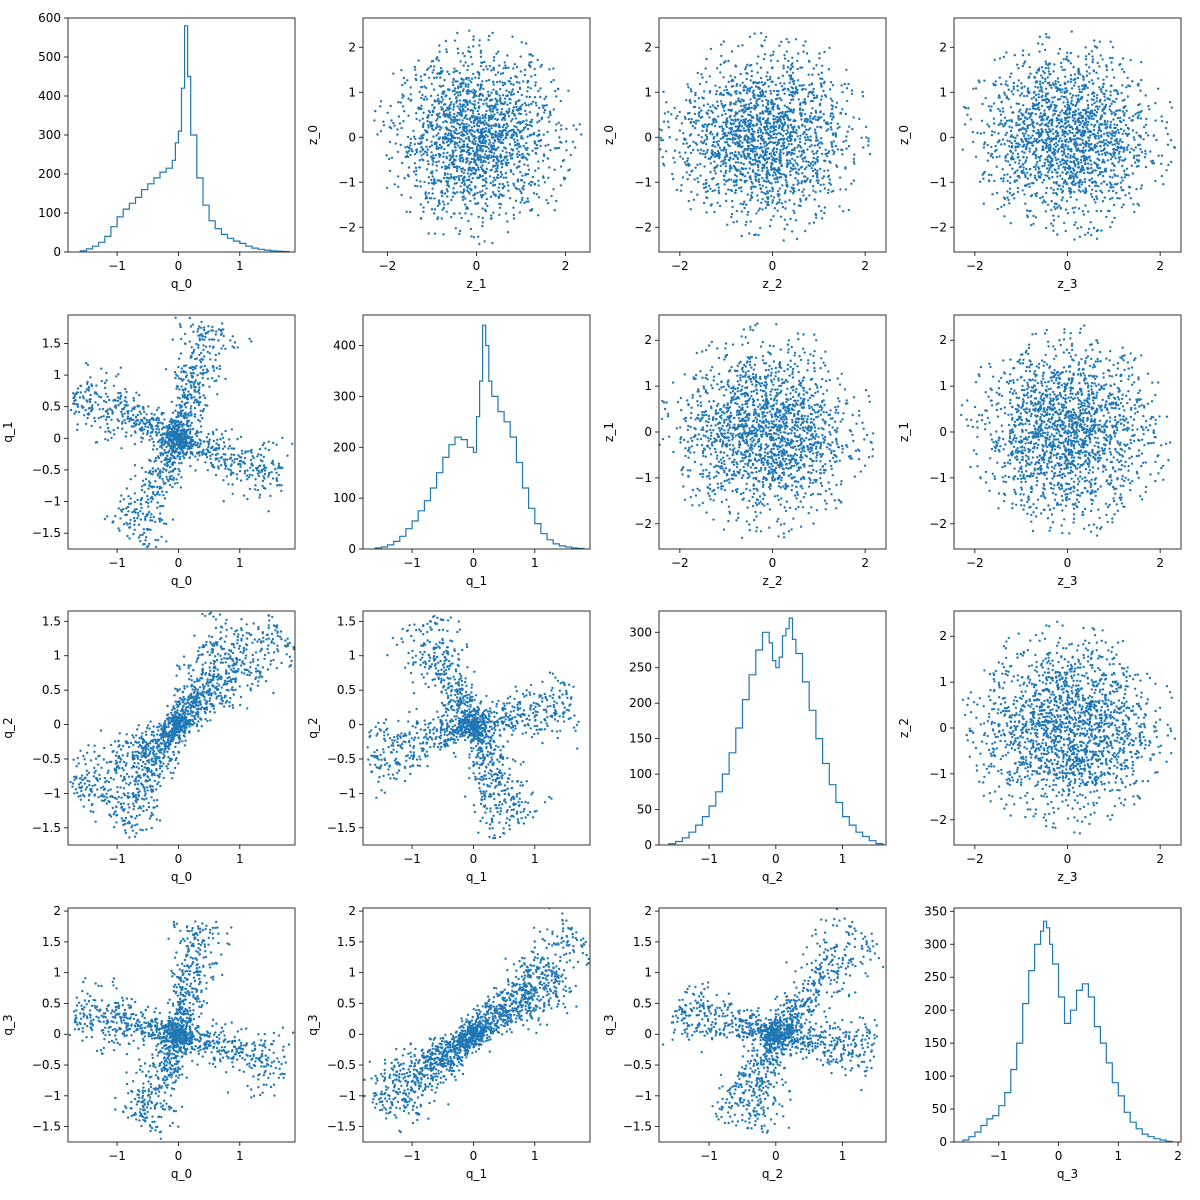  I want to click on y-tick-label: 0, so click(943, 137).